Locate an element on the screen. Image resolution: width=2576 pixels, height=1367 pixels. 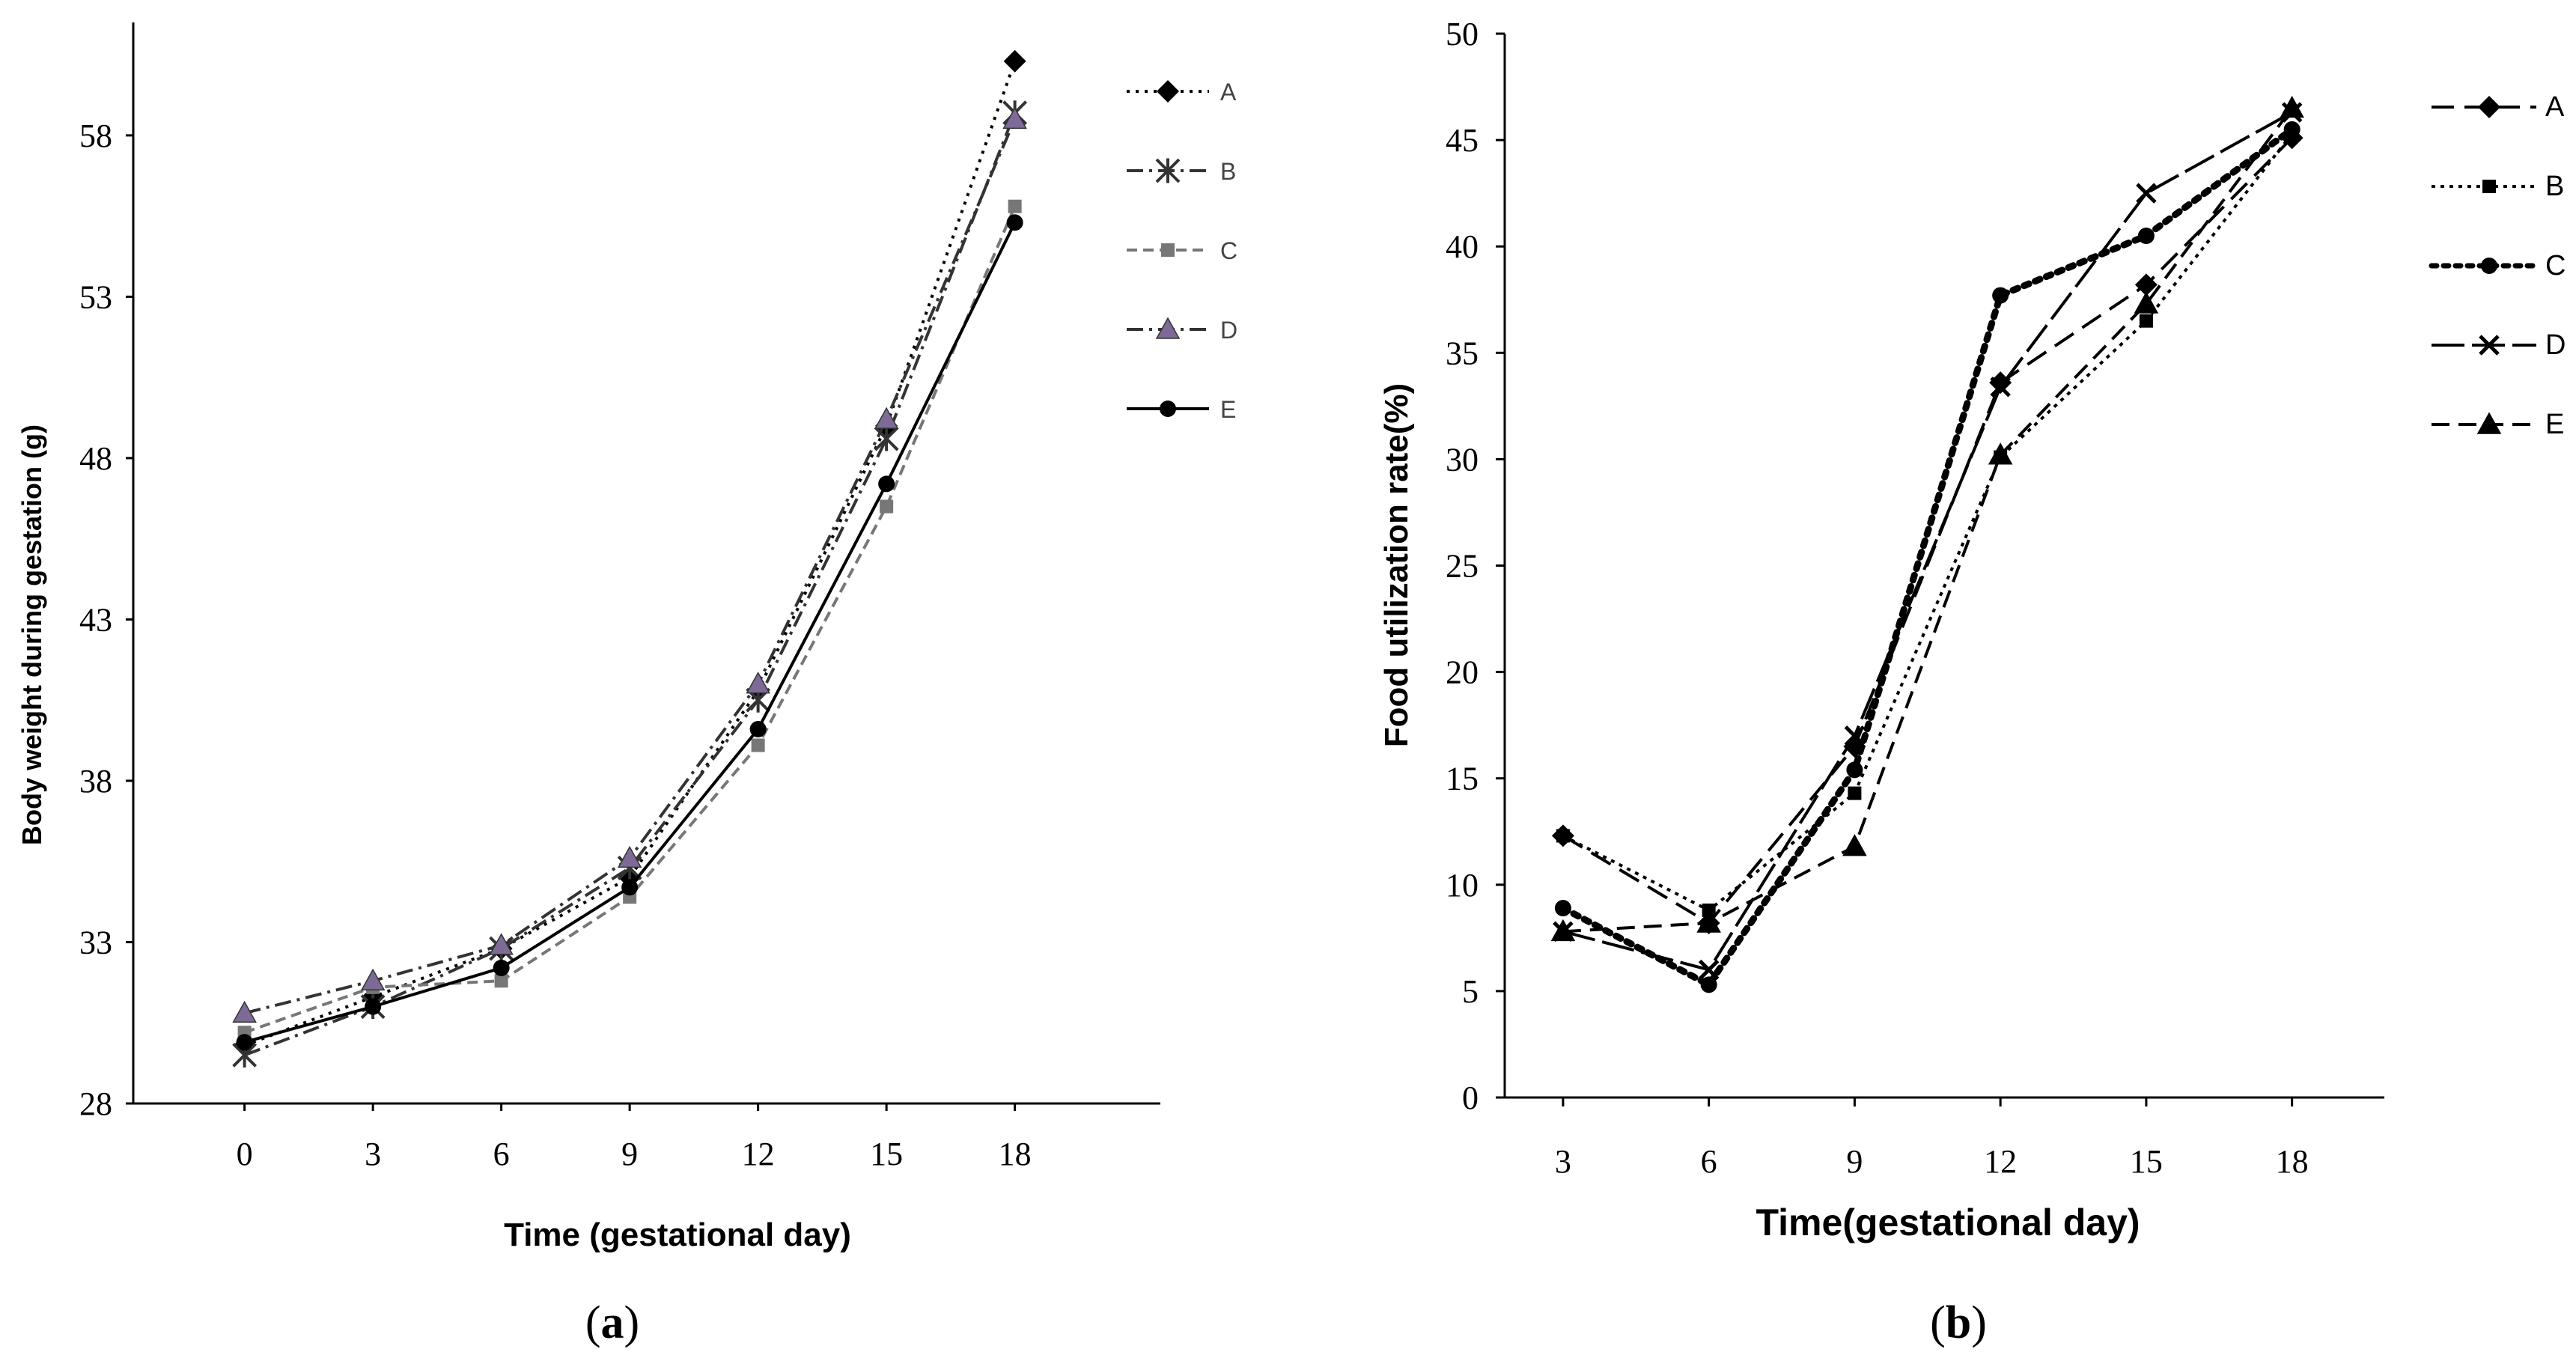
chart-a-panel-label-letter: a is located at coordinates (612, 1322).